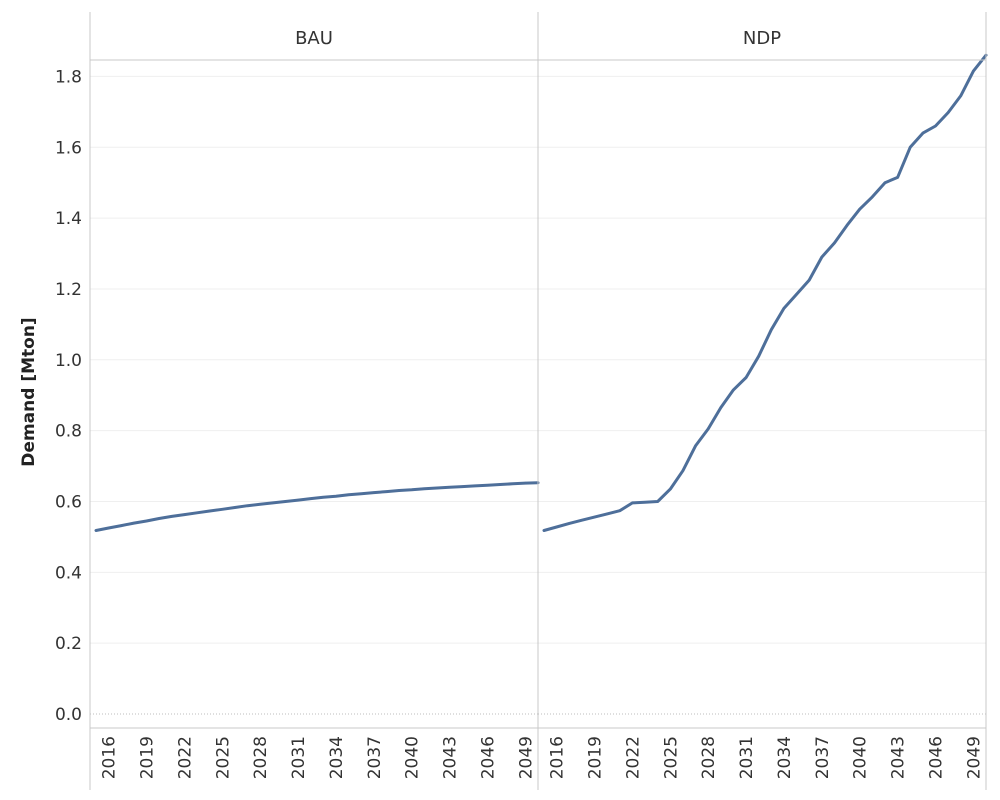  Describe the element at coordinates (68, 219) in the screenshot. I see `y-tick-label: 1.4` at that location.